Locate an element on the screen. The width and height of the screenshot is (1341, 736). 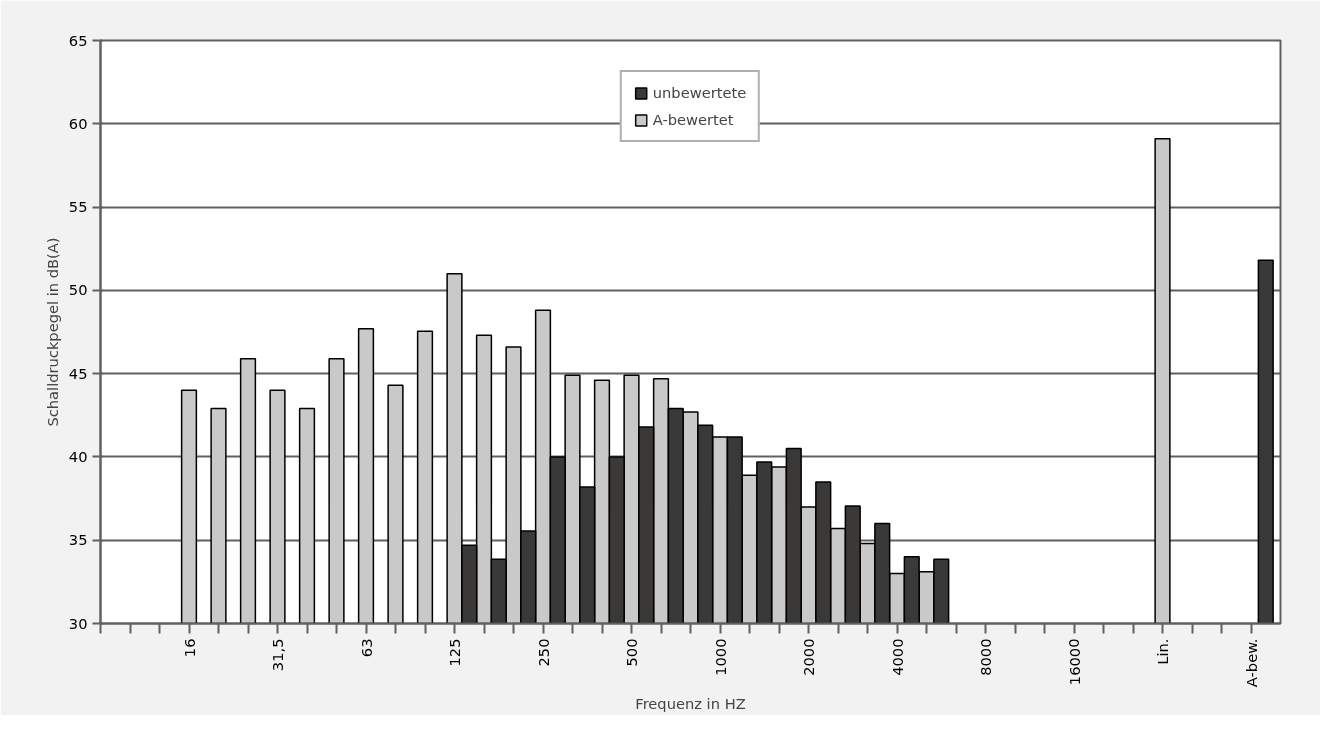
y-tick-label: 60 is located at coordinates (78, 123).